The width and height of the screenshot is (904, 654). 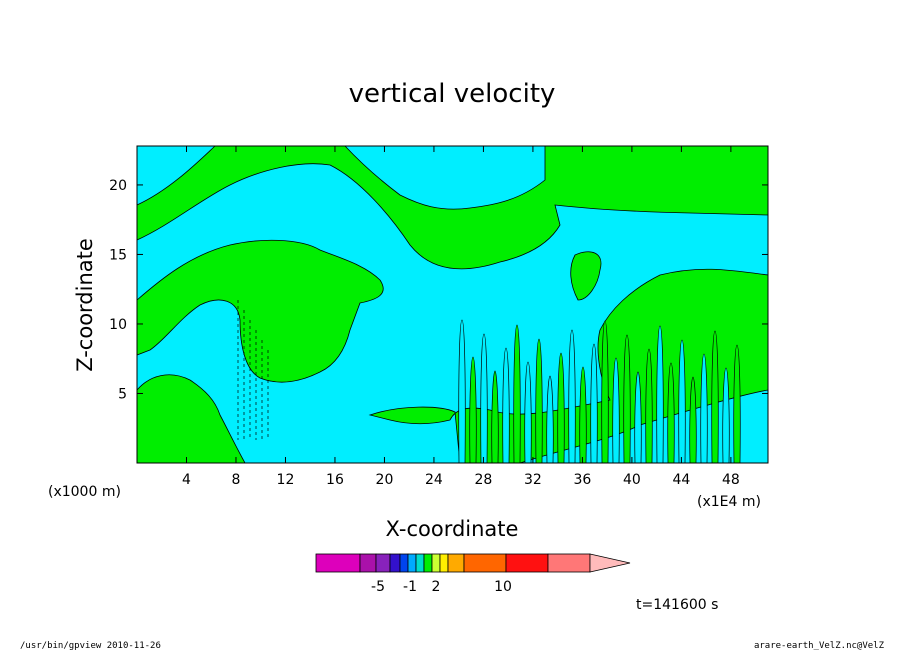 What do you see at coordinates (677, 605) in the screenshot?
I see `time-label: t=141600 s` at bounding box center [677, 605].